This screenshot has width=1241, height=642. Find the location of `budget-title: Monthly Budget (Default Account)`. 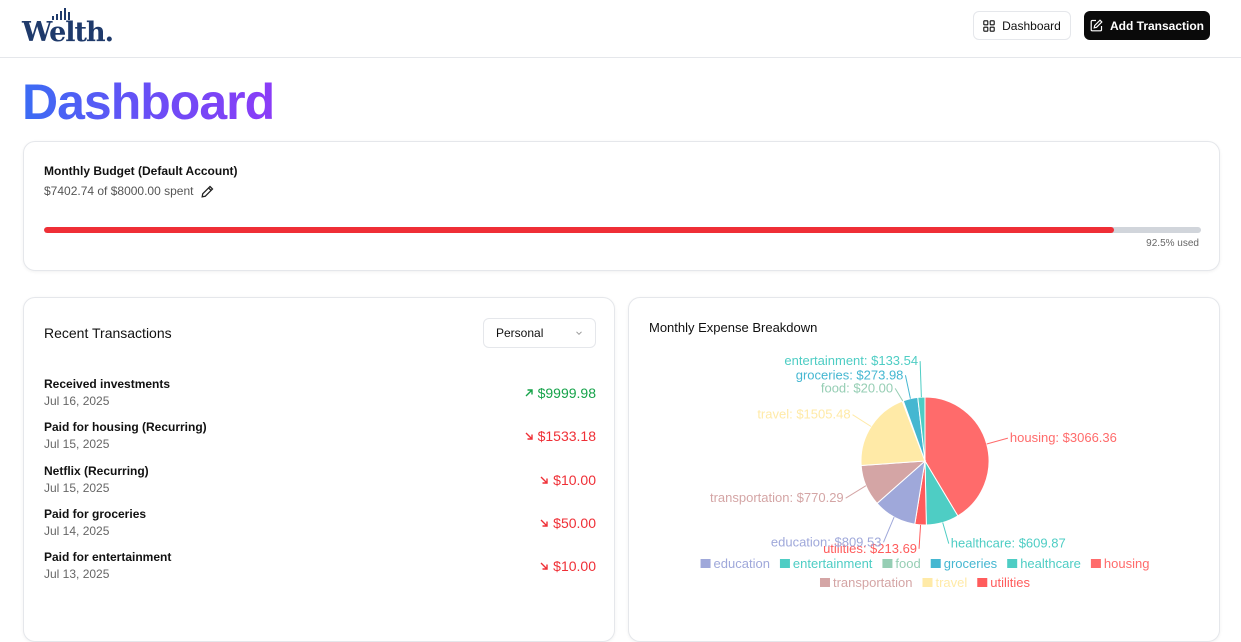

budget-title: Monthly Budget (Default Account) is located at coordinates (141, 171).